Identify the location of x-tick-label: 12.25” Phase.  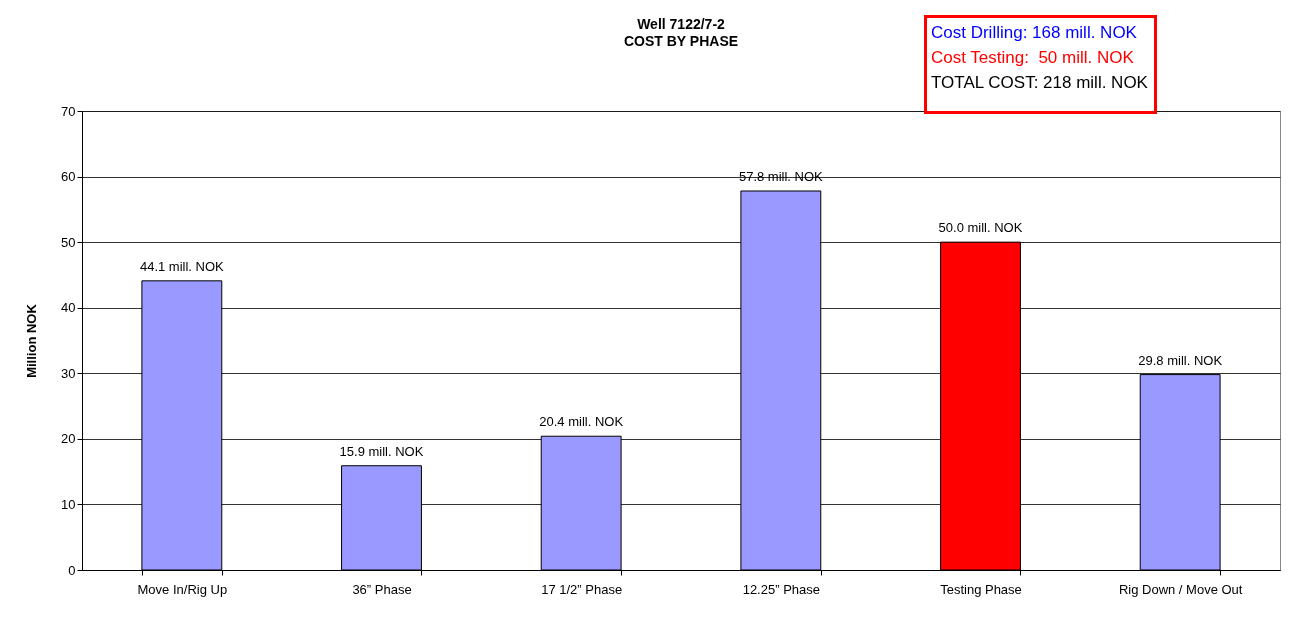
(781, 589).